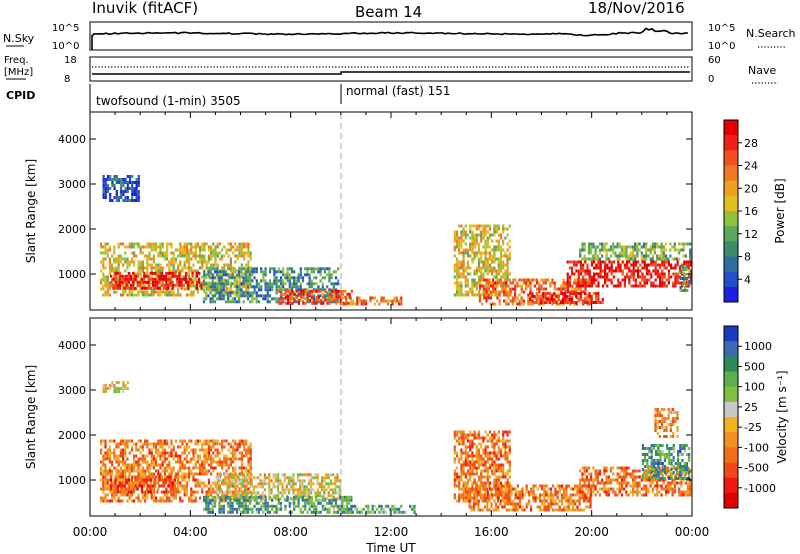 The image size is (800, 554). Describe the element at coordinates (19, 38) in the screenshot. I see `nsky-label: N.Sky` at that location.